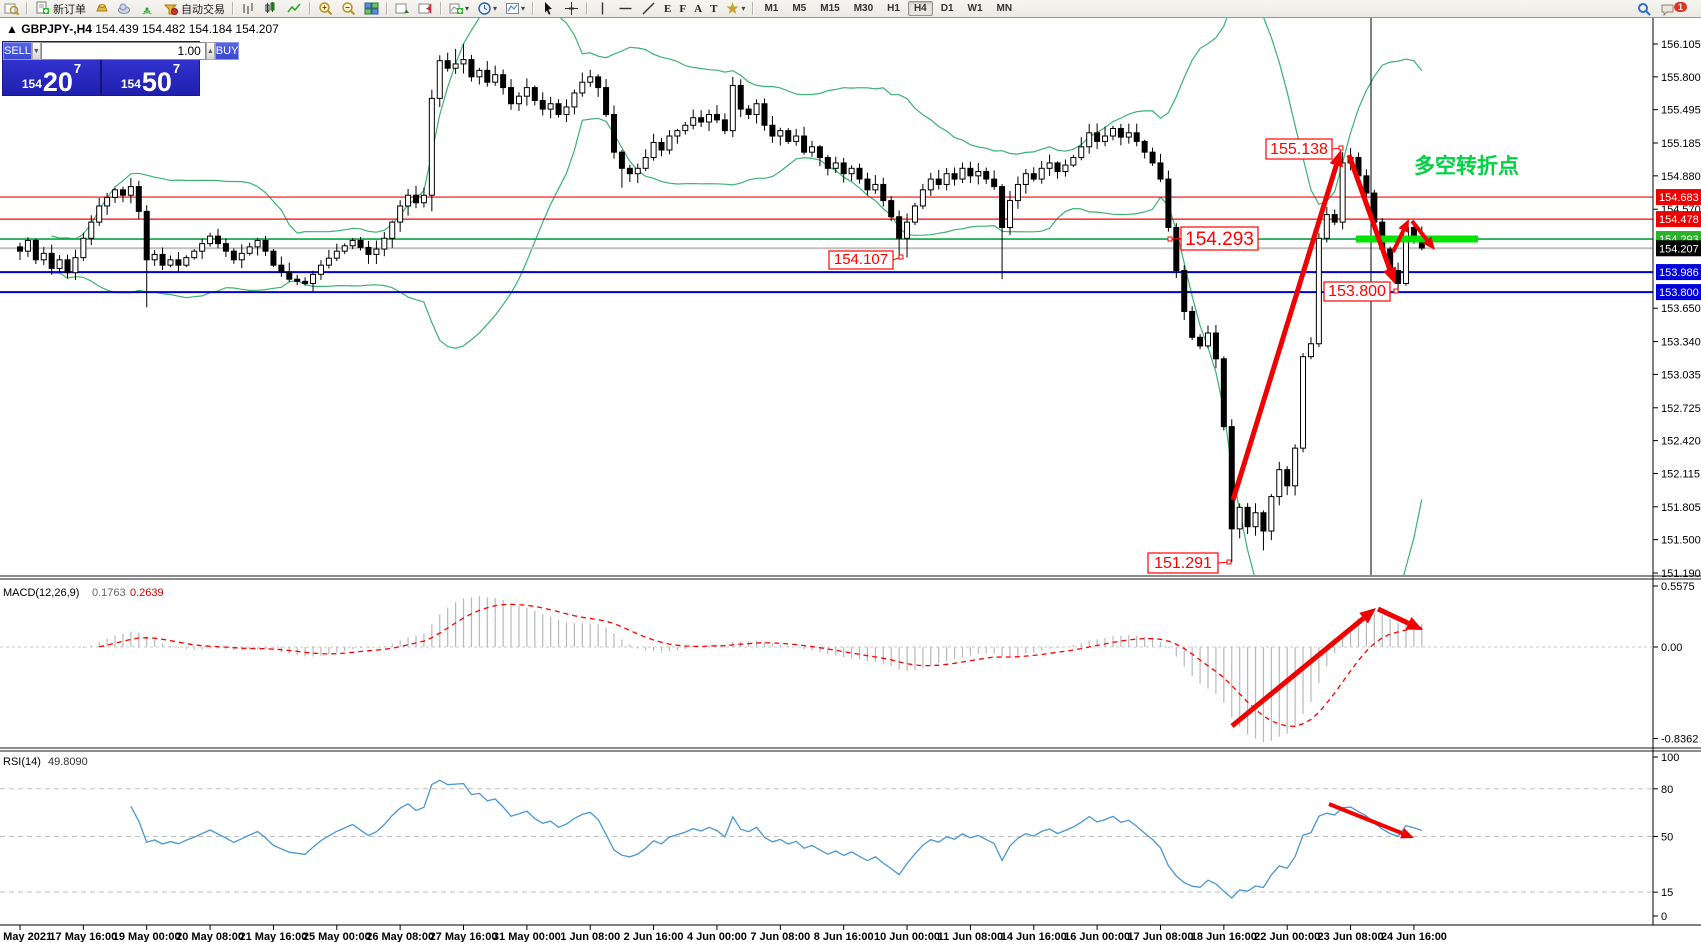 Image resolution: width=1701 pixels, height=942 pixels. I want to click on periods-clock-icon: ▾, so click(487, 8).